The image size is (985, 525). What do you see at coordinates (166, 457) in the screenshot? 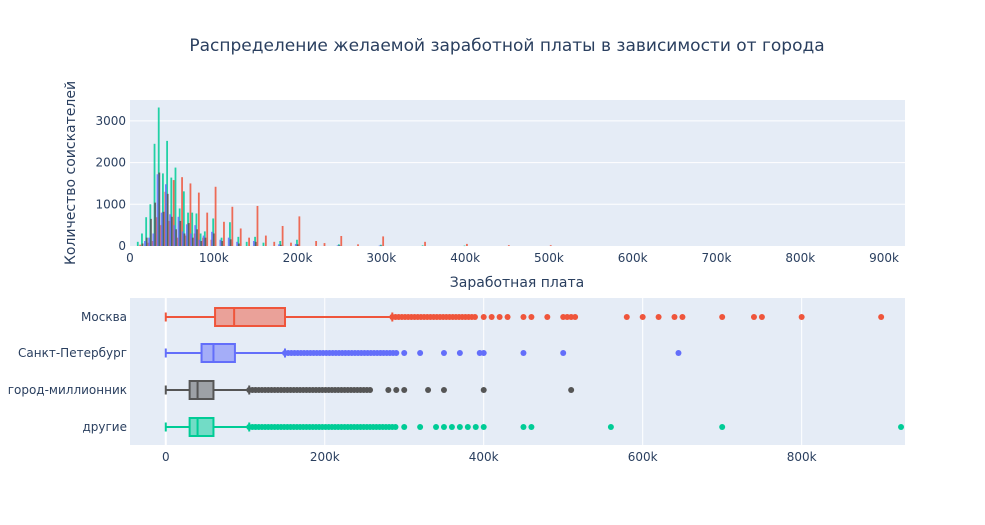
I see `x-tick-label: 0` at bounding box center [166, 457].